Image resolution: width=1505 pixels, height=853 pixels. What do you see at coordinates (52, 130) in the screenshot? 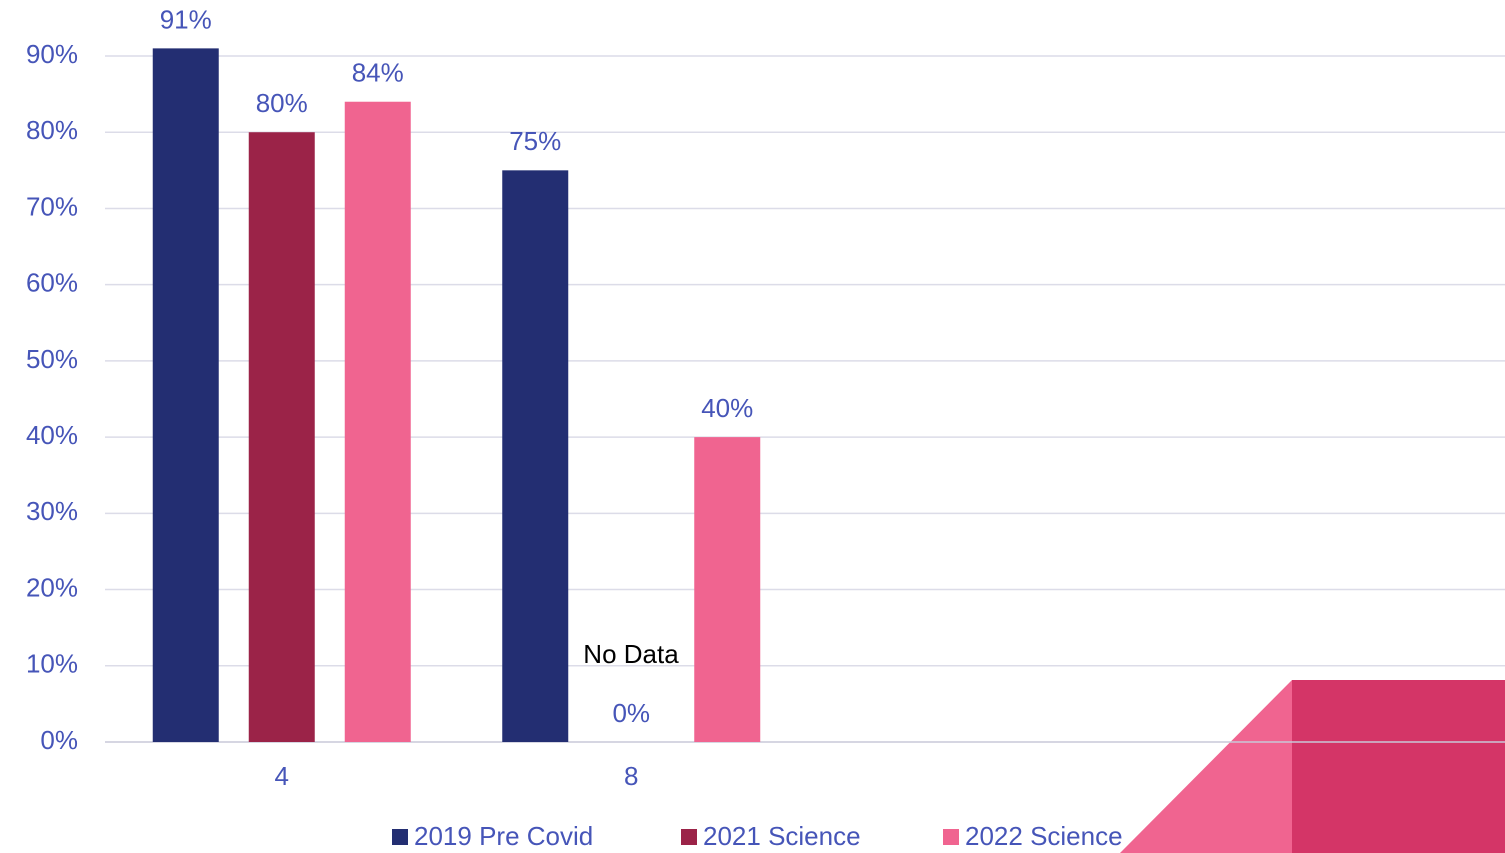
I see `y-tick-label: 80%` at bounding box center [52, 130].